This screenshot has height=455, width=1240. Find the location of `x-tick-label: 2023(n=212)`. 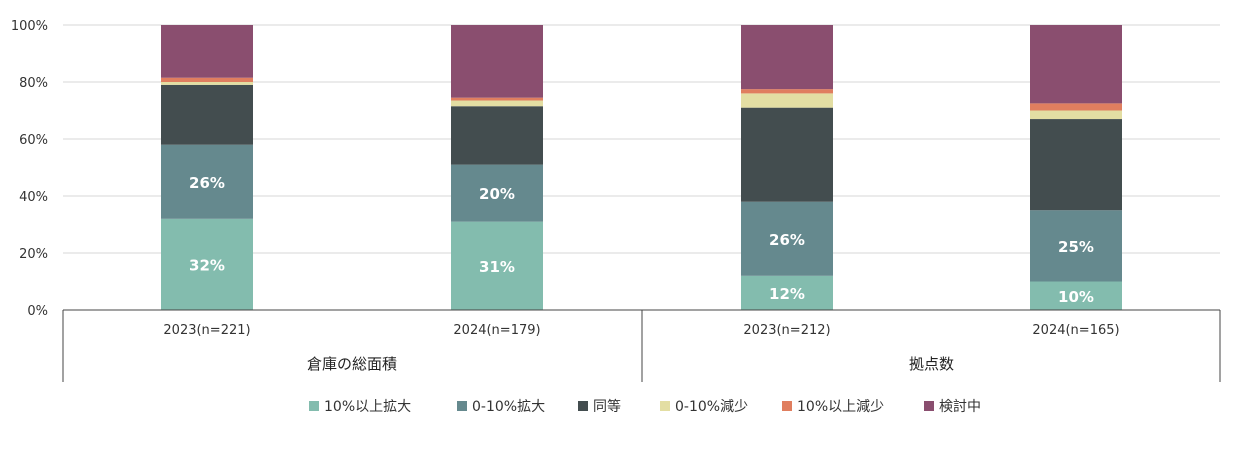

x-tick-label: 2023(n=212) is located at coordinates (786, 330).